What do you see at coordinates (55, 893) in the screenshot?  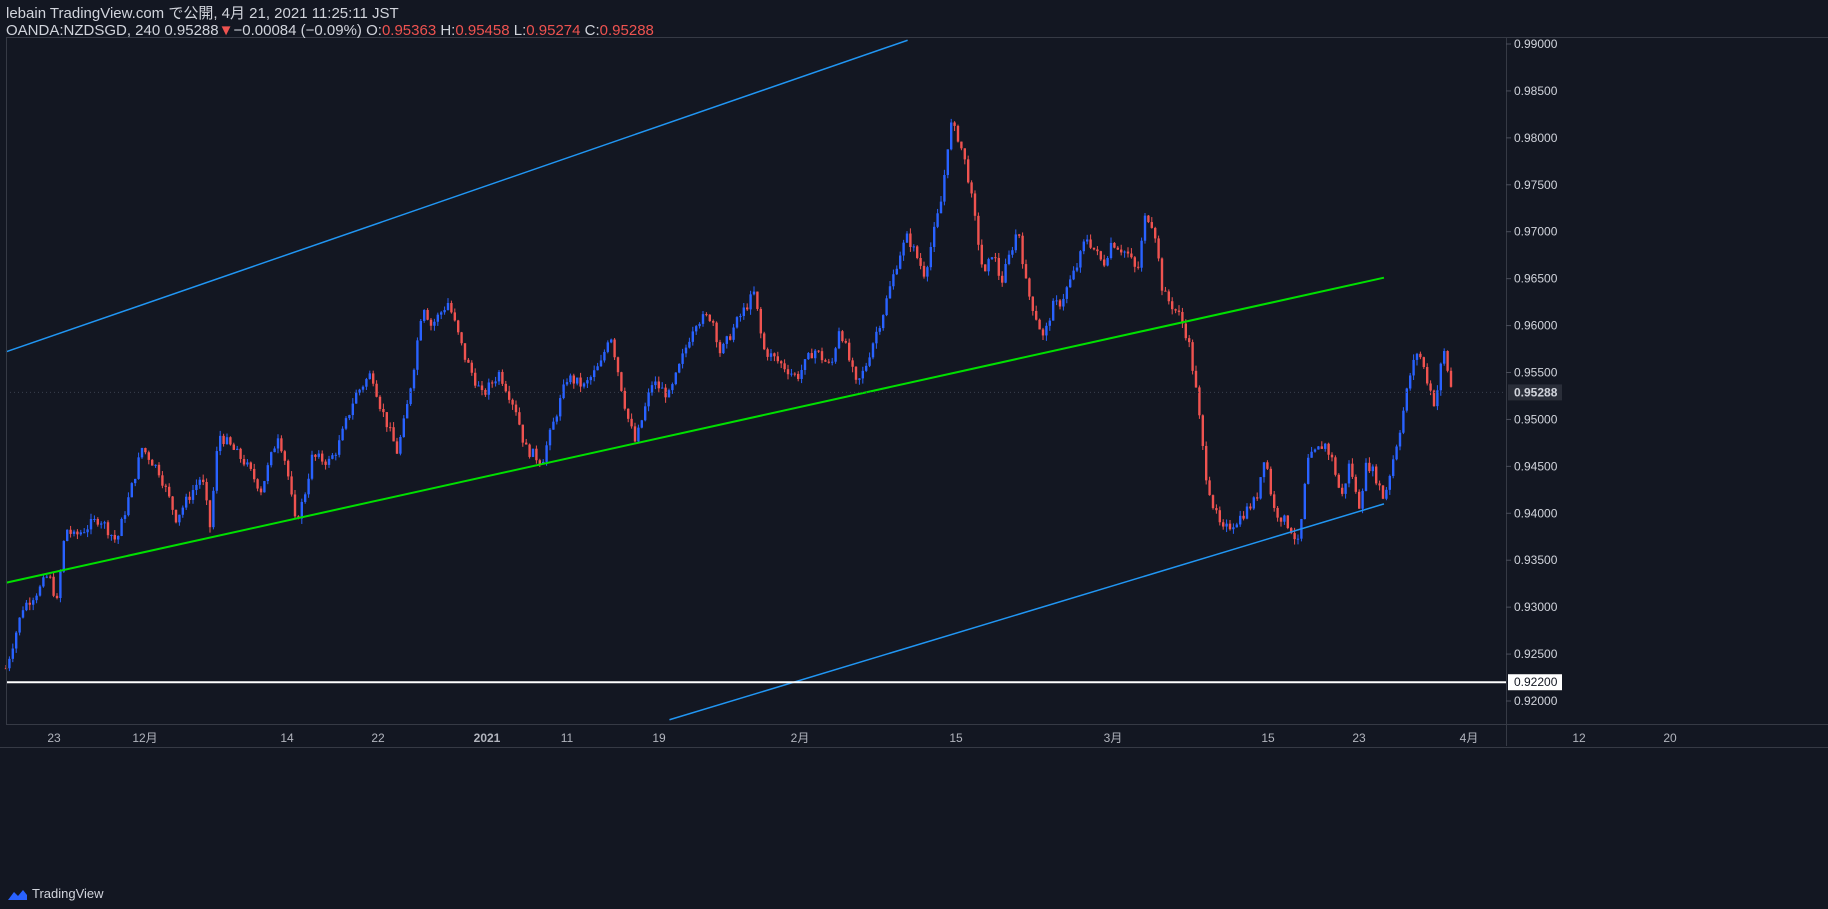 I see `tradingview-logo: TradingView` at bounding box center [55, 893].